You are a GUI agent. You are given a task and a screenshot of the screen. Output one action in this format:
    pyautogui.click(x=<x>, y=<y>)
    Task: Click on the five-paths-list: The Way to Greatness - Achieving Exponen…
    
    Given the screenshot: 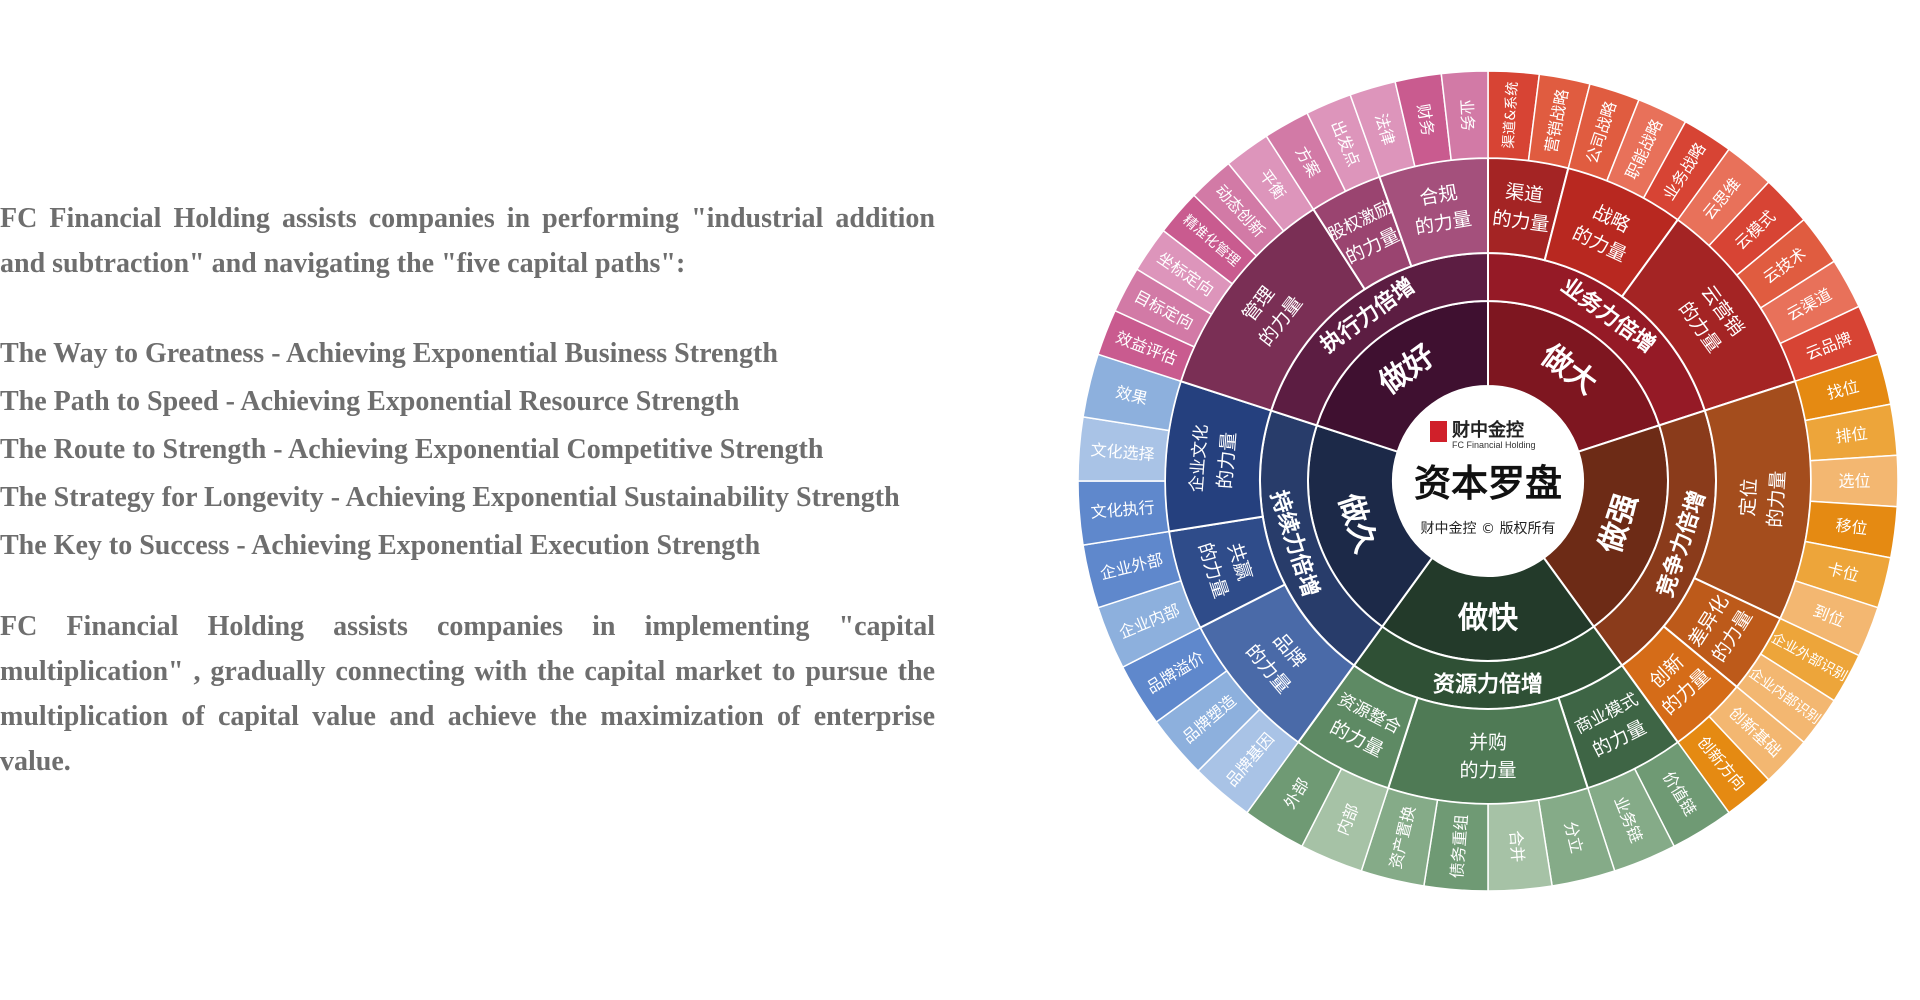 What is the action you would take?
    pyautogui.click(x=467, y=450)
    